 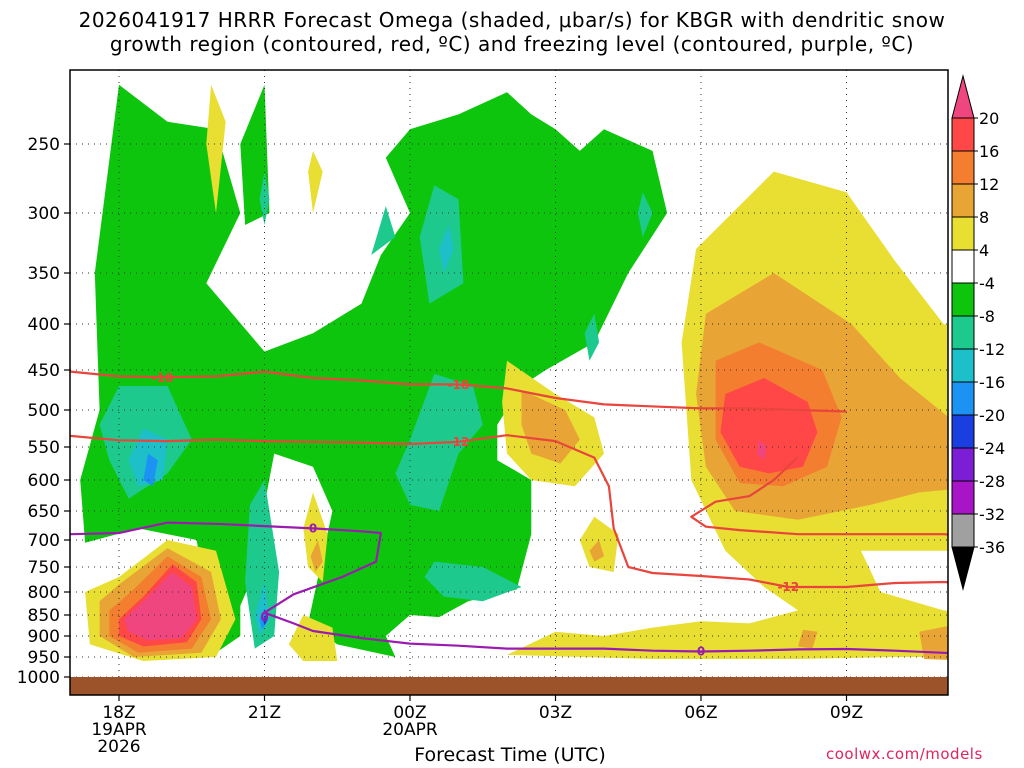 I want to click on colorbar-label: 8, so click(x=984, y=217).